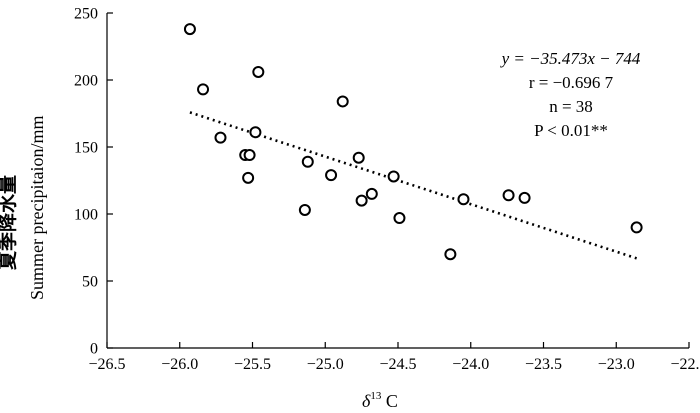  Describe the element at coordinates (470, 364) in the screenshot. I see `x-tick-label: −24.0` at that location.